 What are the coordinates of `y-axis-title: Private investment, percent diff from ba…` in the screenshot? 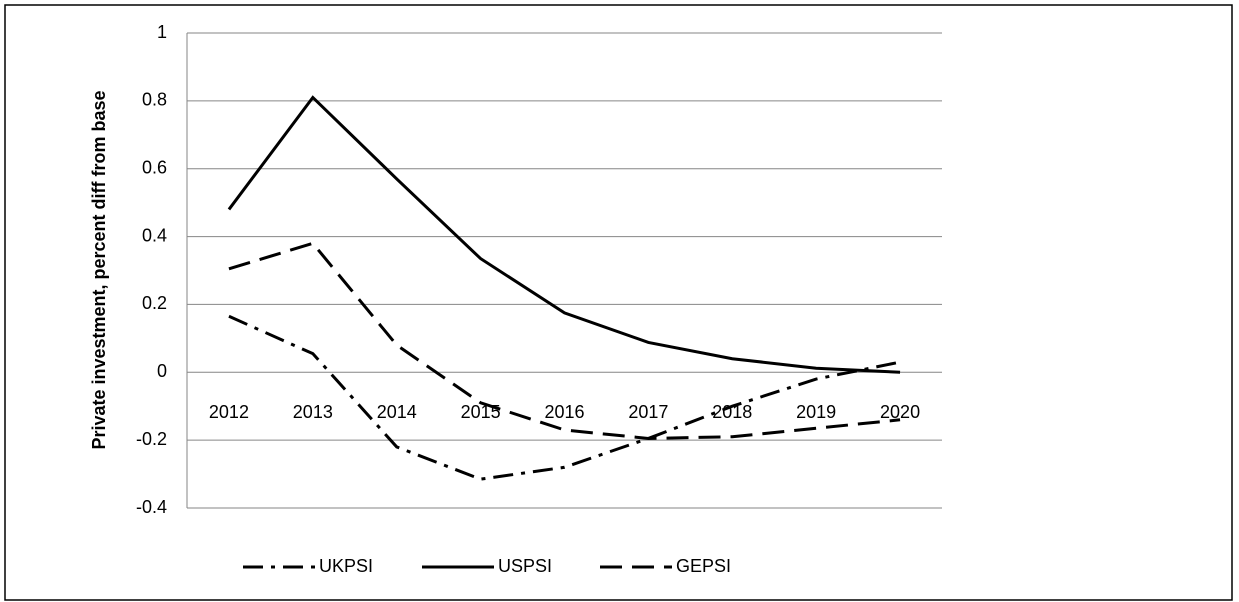 It's located at (99, 269).